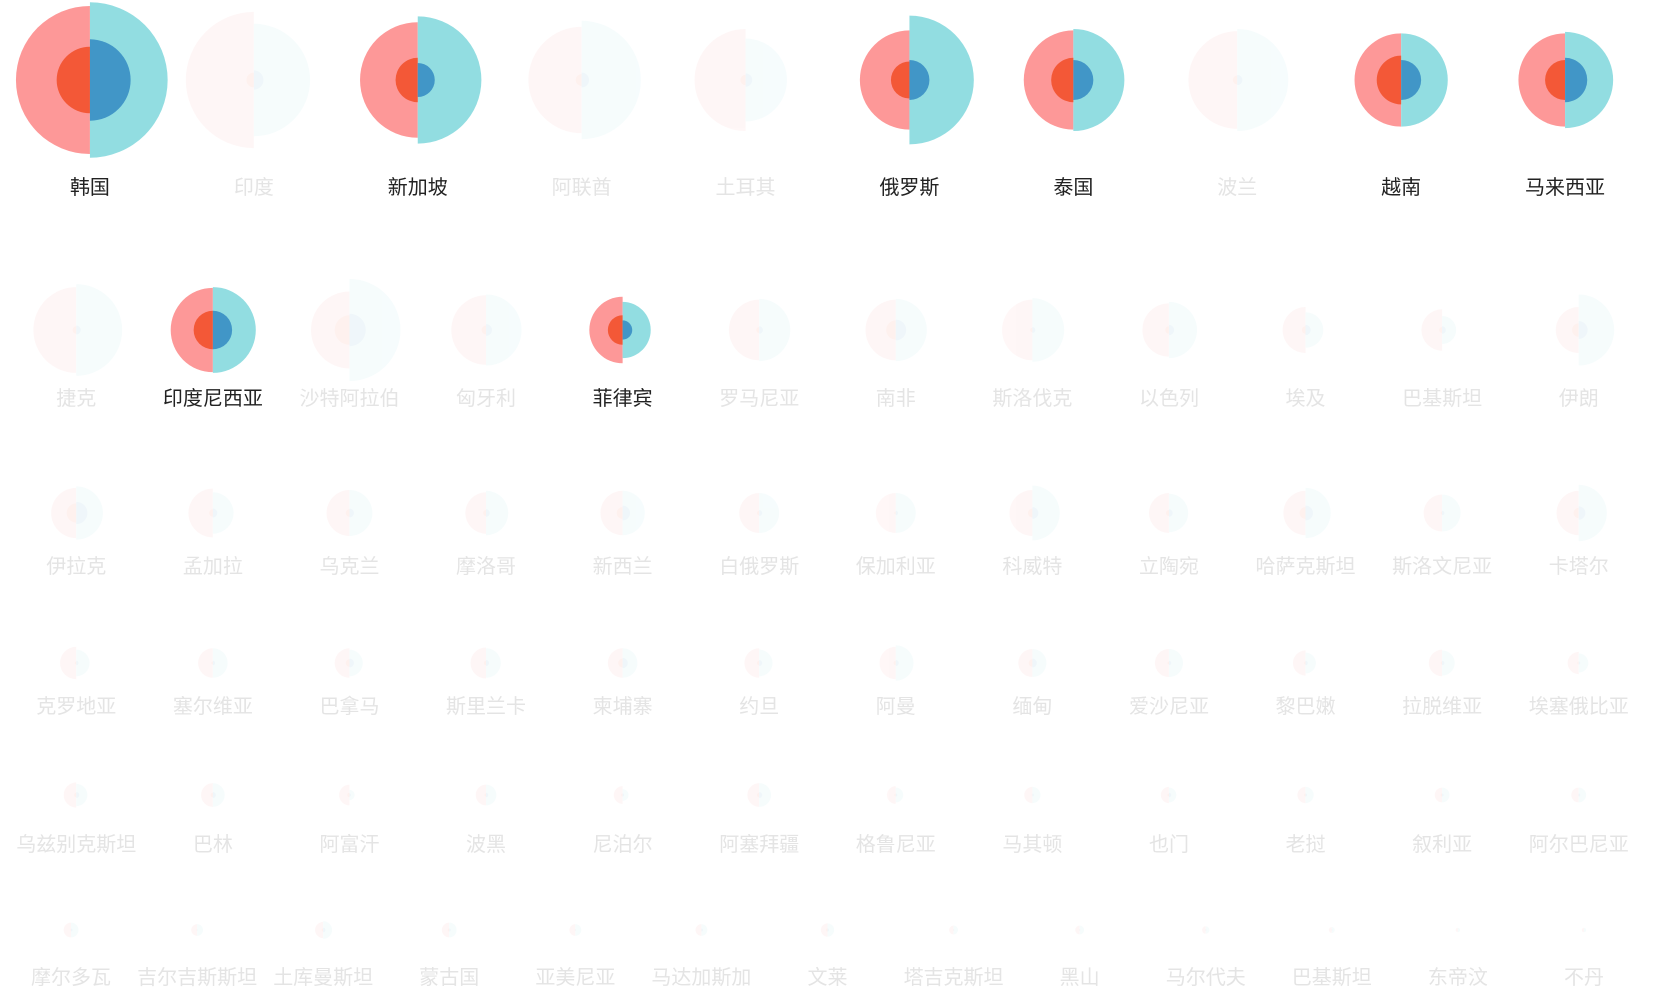 The width and height of the screenshot is (1655, 995). I want to click on glyph-label: 埃塞俄比亚, so click(1579, 706).